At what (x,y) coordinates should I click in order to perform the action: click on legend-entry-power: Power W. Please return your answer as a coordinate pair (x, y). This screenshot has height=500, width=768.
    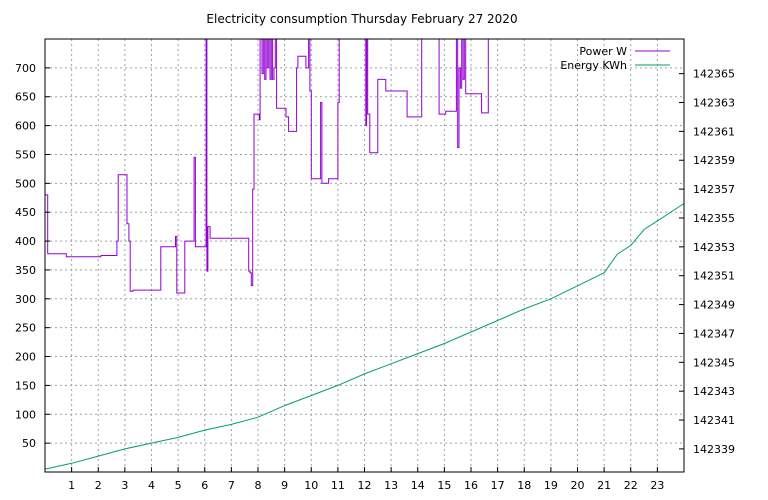
    Looking at the image, I should click on (603, 51).